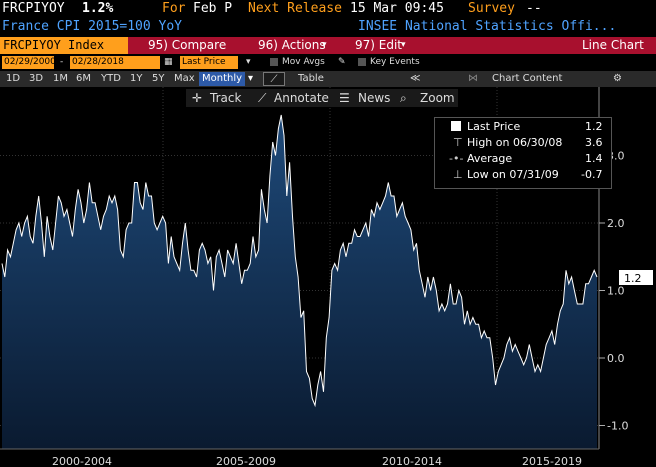 The width and height of the screenshot is (656, 467). Describe the element at coordinates (295, 8) in the screenshot. I see `next-release-label: Next Release` at that location.